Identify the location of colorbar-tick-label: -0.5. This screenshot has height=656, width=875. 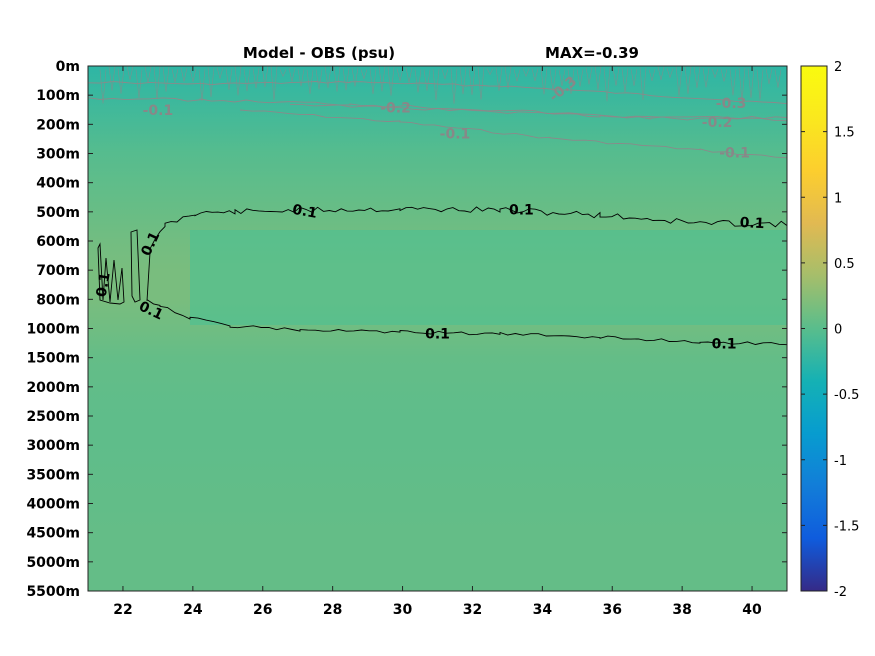
(846, 395).